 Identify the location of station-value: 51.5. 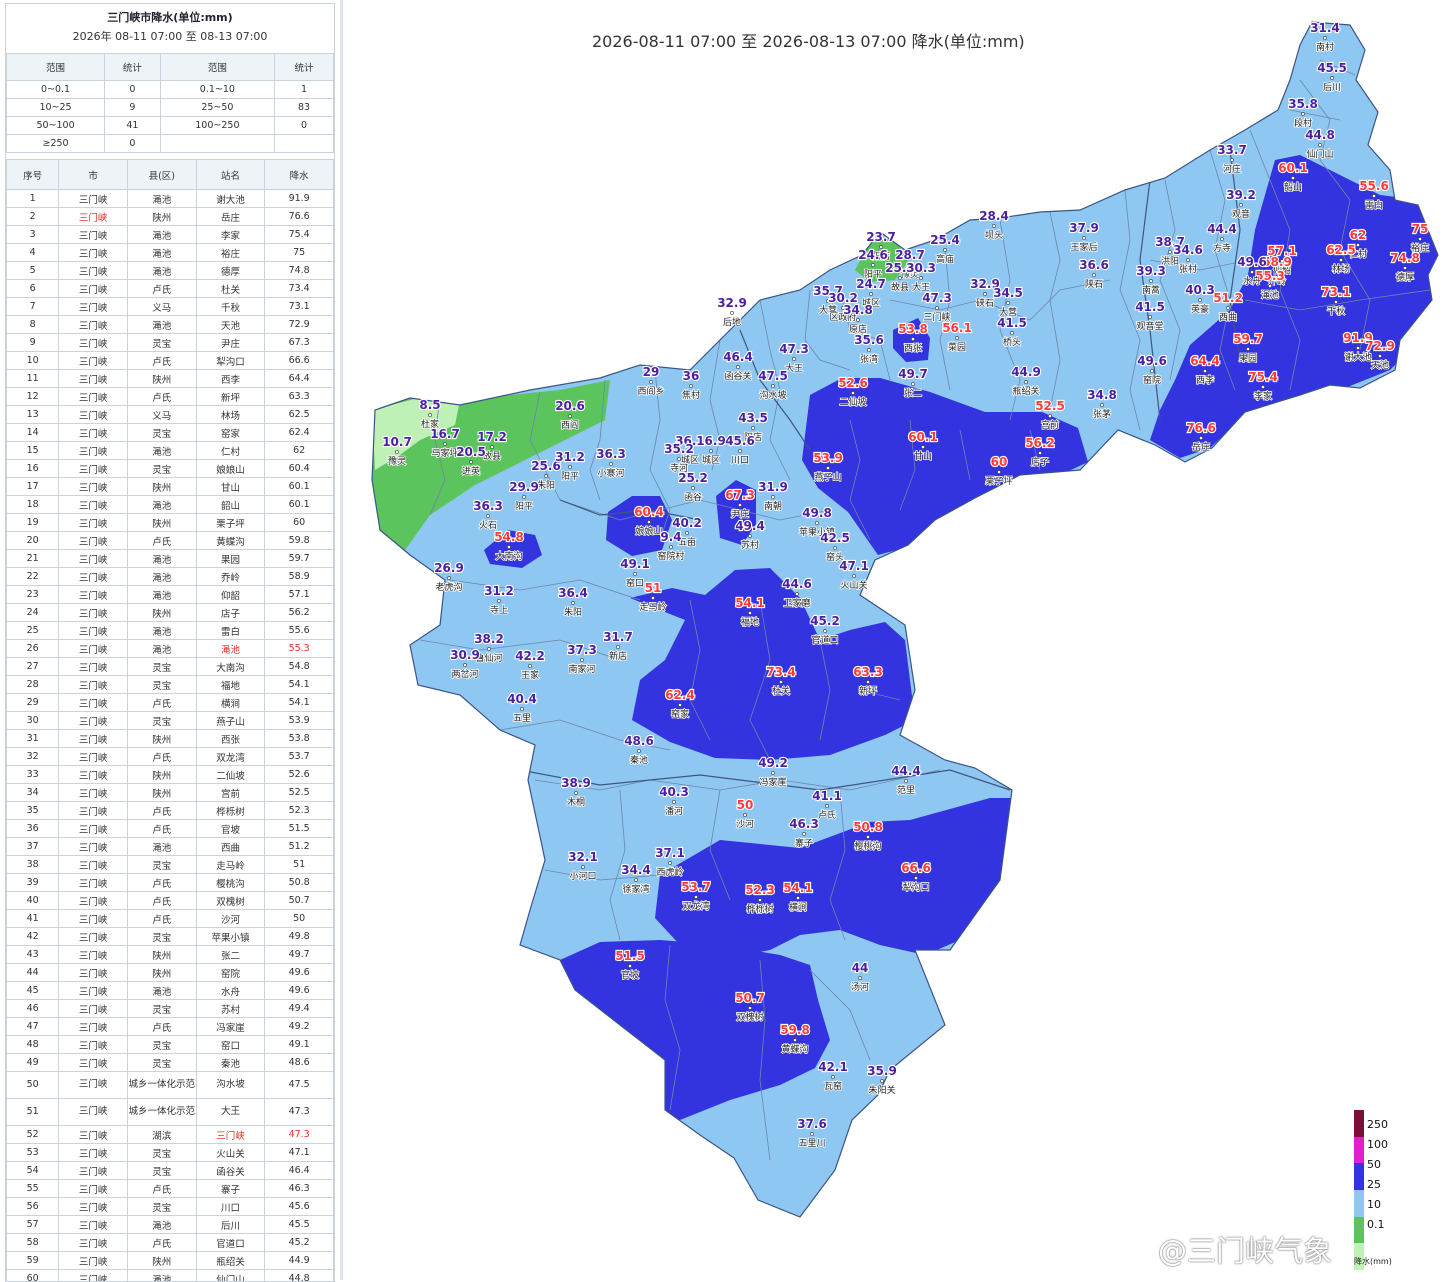
(630, 956).